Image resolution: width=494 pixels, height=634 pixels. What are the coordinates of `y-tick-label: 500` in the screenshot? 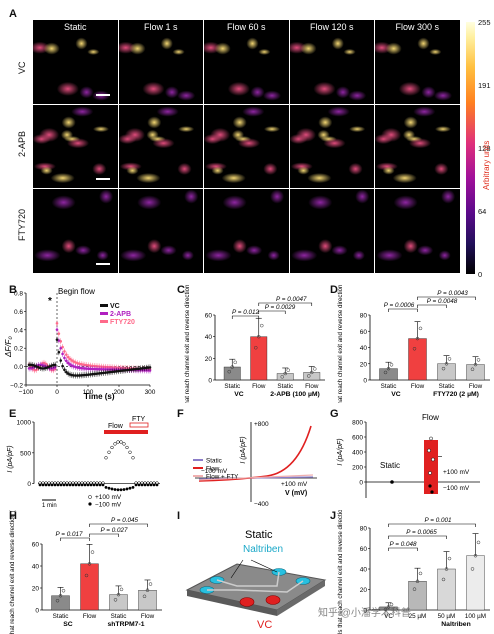 It's located at (25, 453).